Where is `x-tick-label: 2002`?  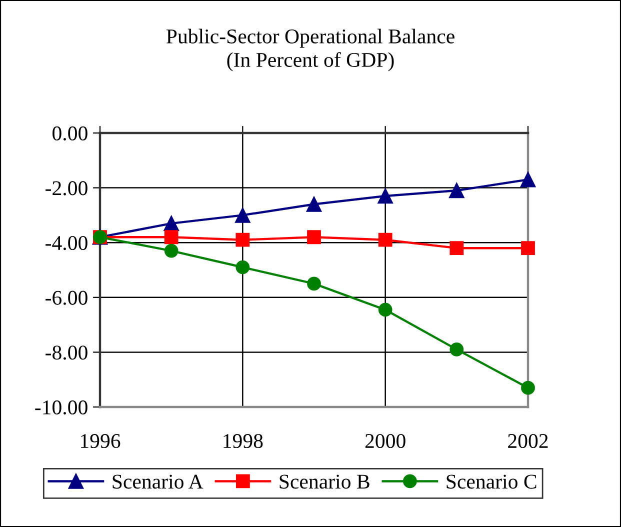 x-tick-label: 2002 is located at coordinates (528, 441).